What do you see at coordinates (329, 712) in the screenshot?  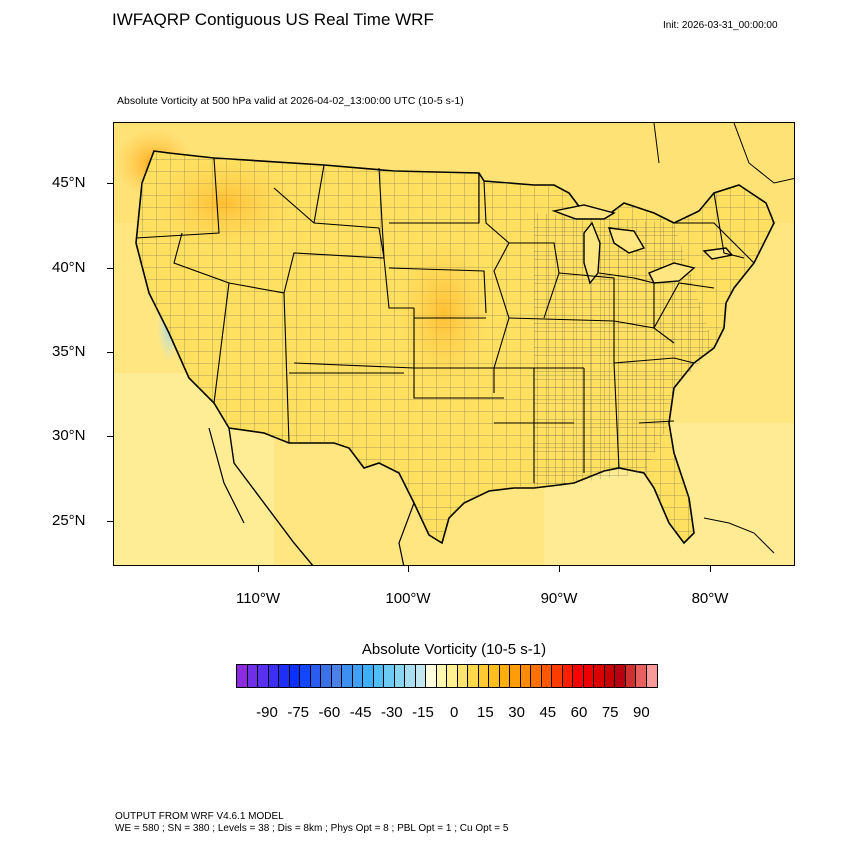 I see `colorbar-label: -60` at bounding box center [329, 712].